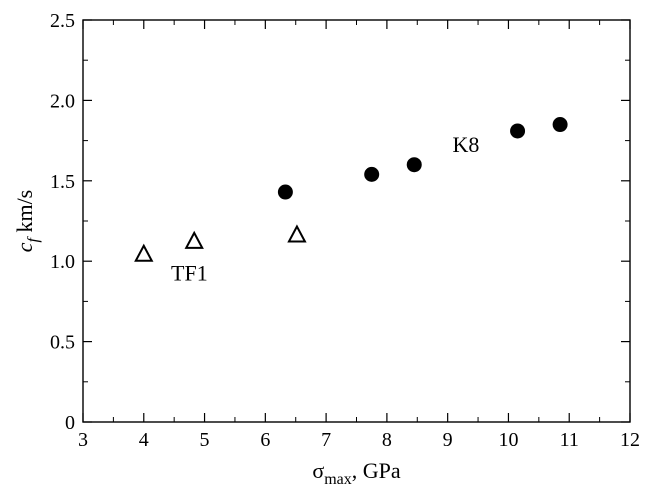 This screenshot has height=486, width=658. Describe the element at coordinates (508, 440) in the screenshot. I see `x-tick-label: 10` at that location.